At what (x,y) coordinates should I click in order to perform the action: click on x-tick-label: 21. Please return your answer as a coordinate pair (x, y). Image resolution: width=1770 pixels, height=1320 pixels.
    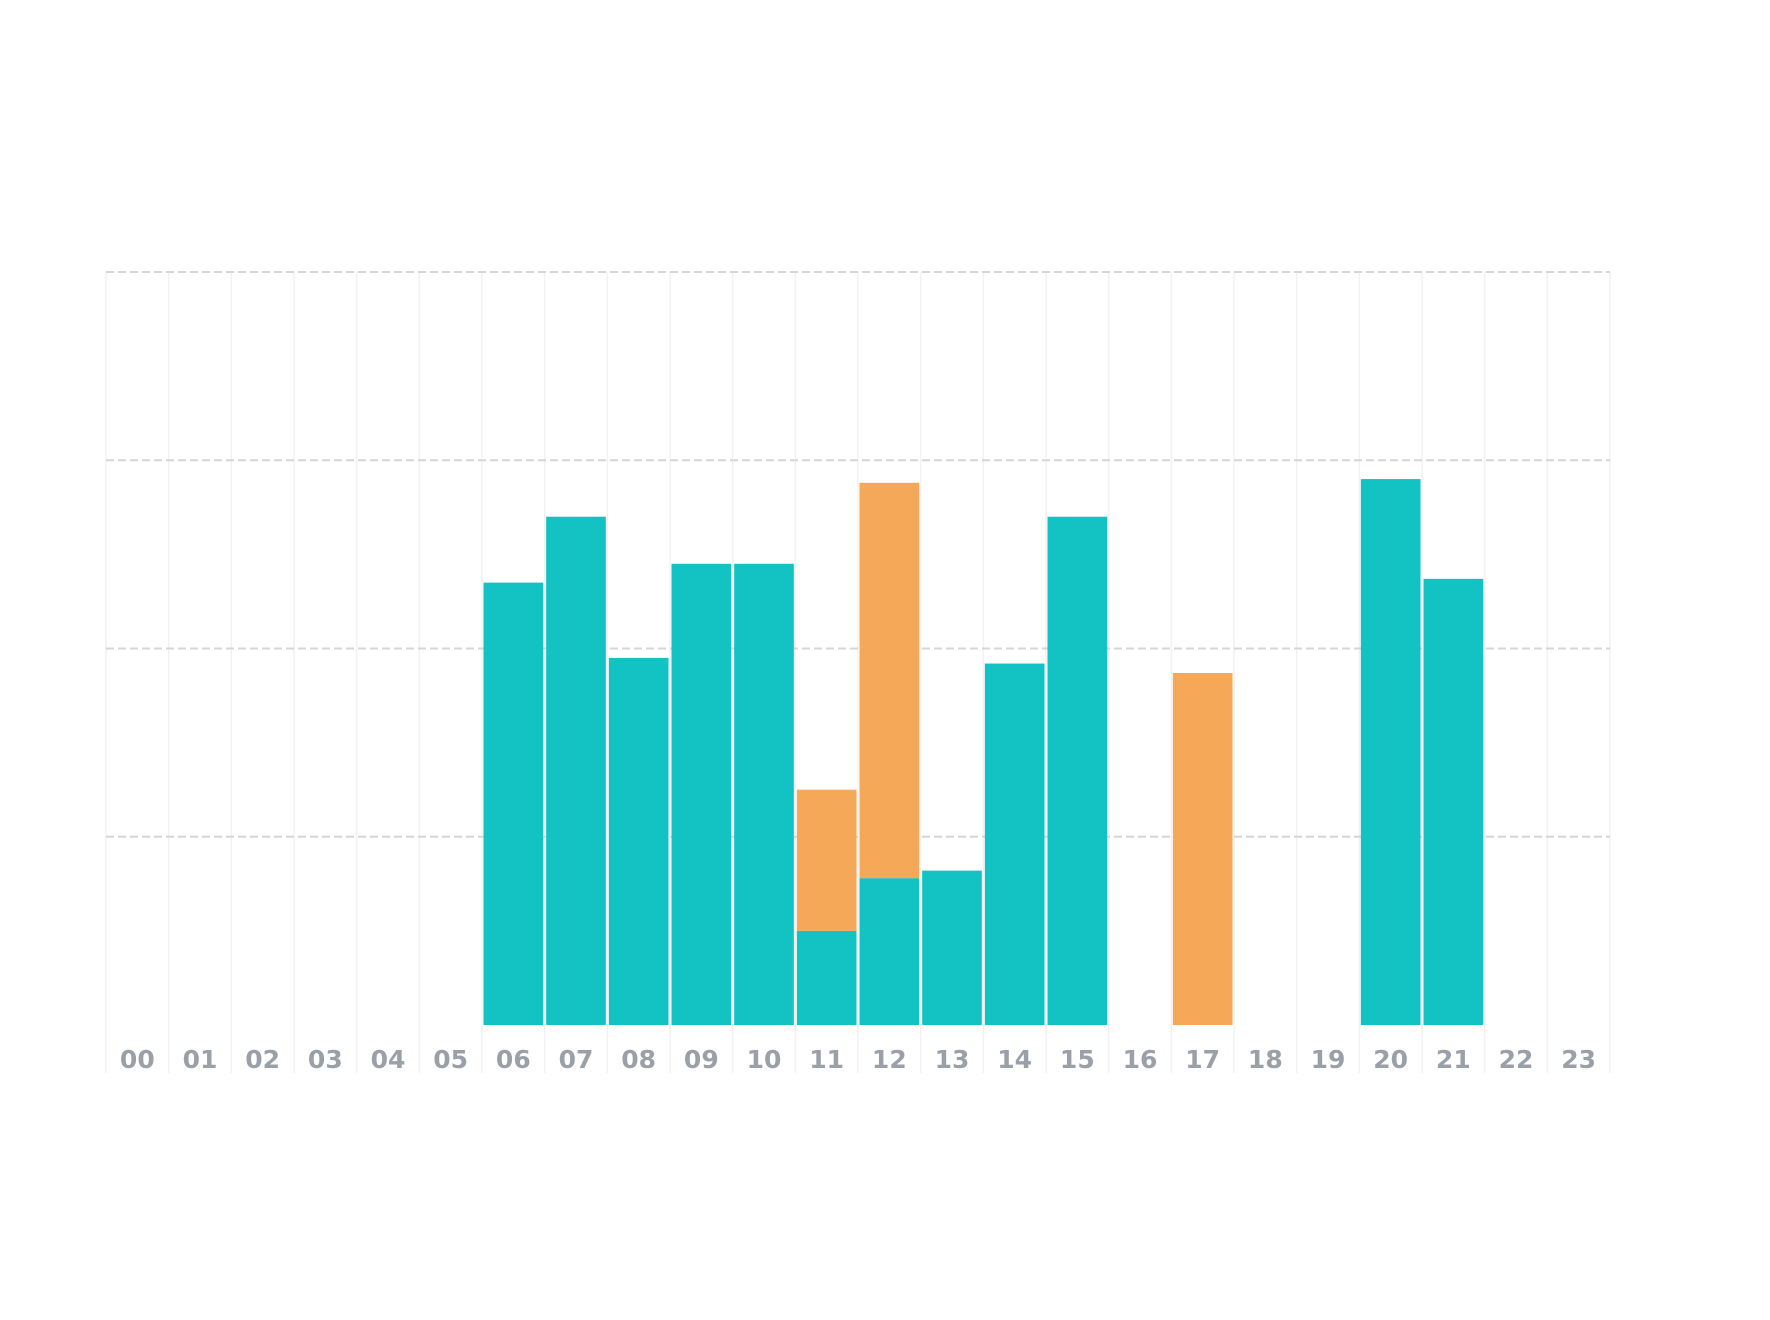
    Looking at the image, I should click on (1453, 1059).